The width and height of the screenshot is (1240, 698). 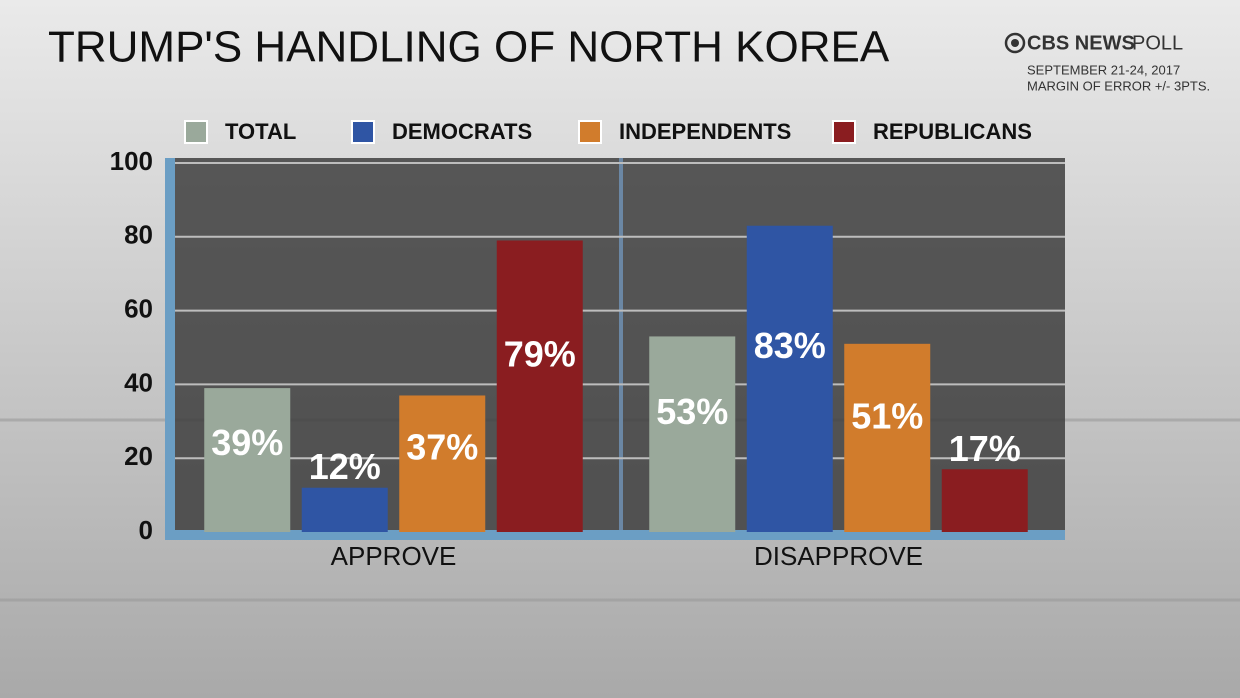 What do you see at coordinates (1157, 43) in the screenshot?
I see `brand-suffix: POLL` at bounding box center [1157, 43].